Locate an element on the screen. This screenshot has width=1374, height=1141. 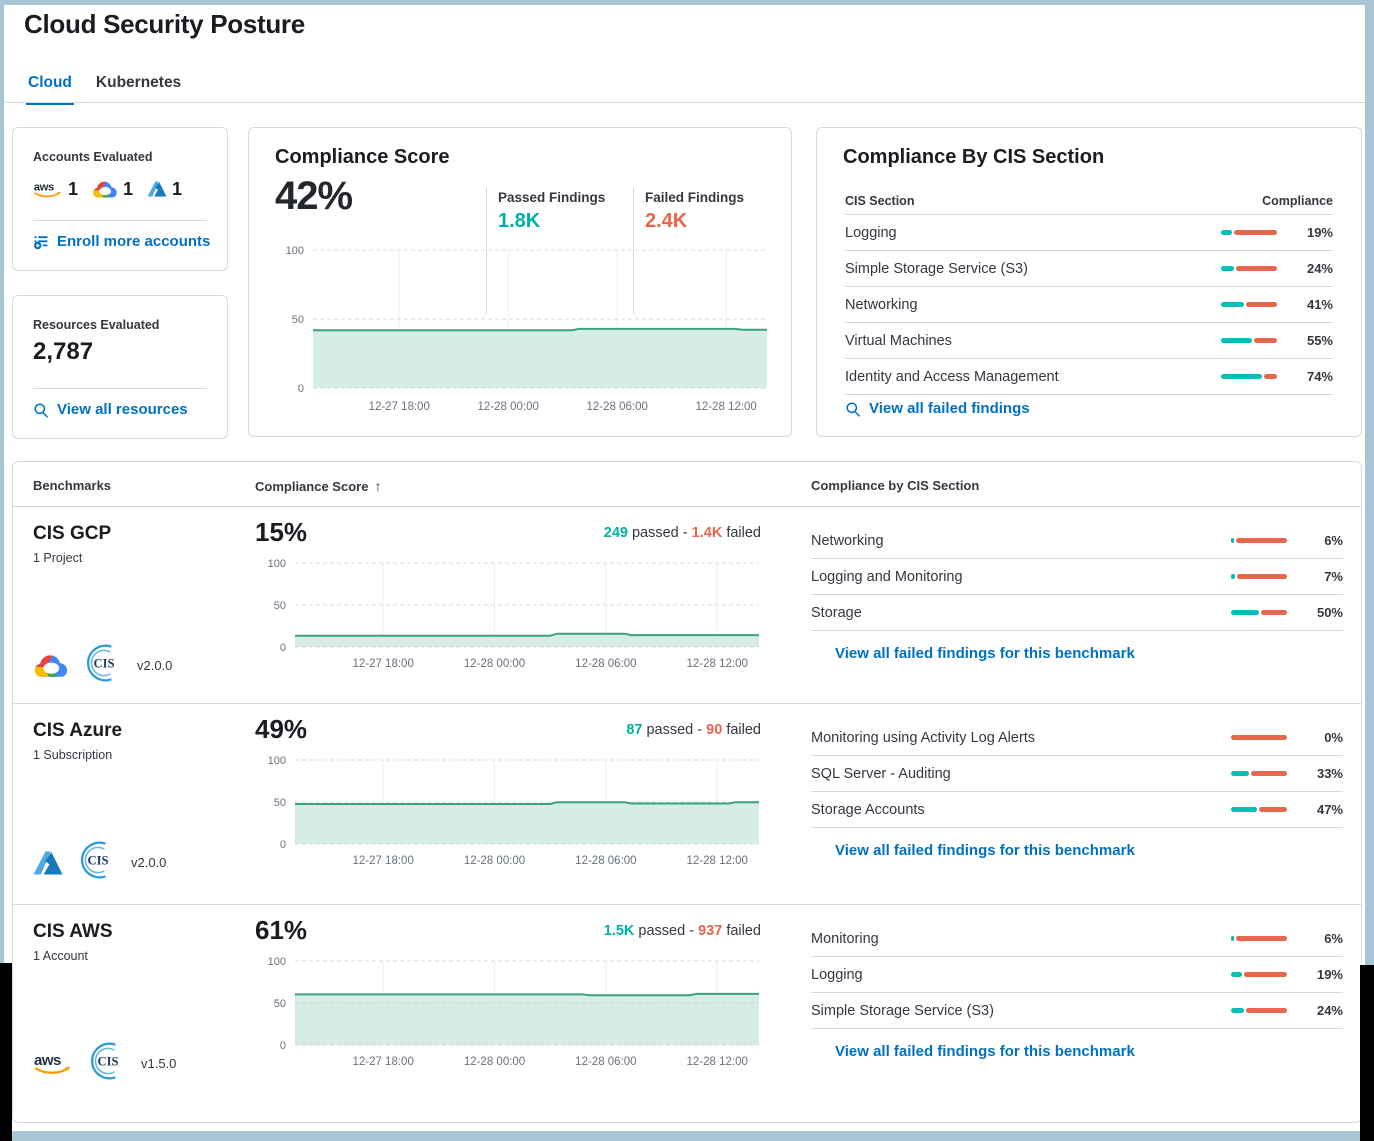
view-all-failed-findings-label: View all failed findings is located at coordinates (949, 408).